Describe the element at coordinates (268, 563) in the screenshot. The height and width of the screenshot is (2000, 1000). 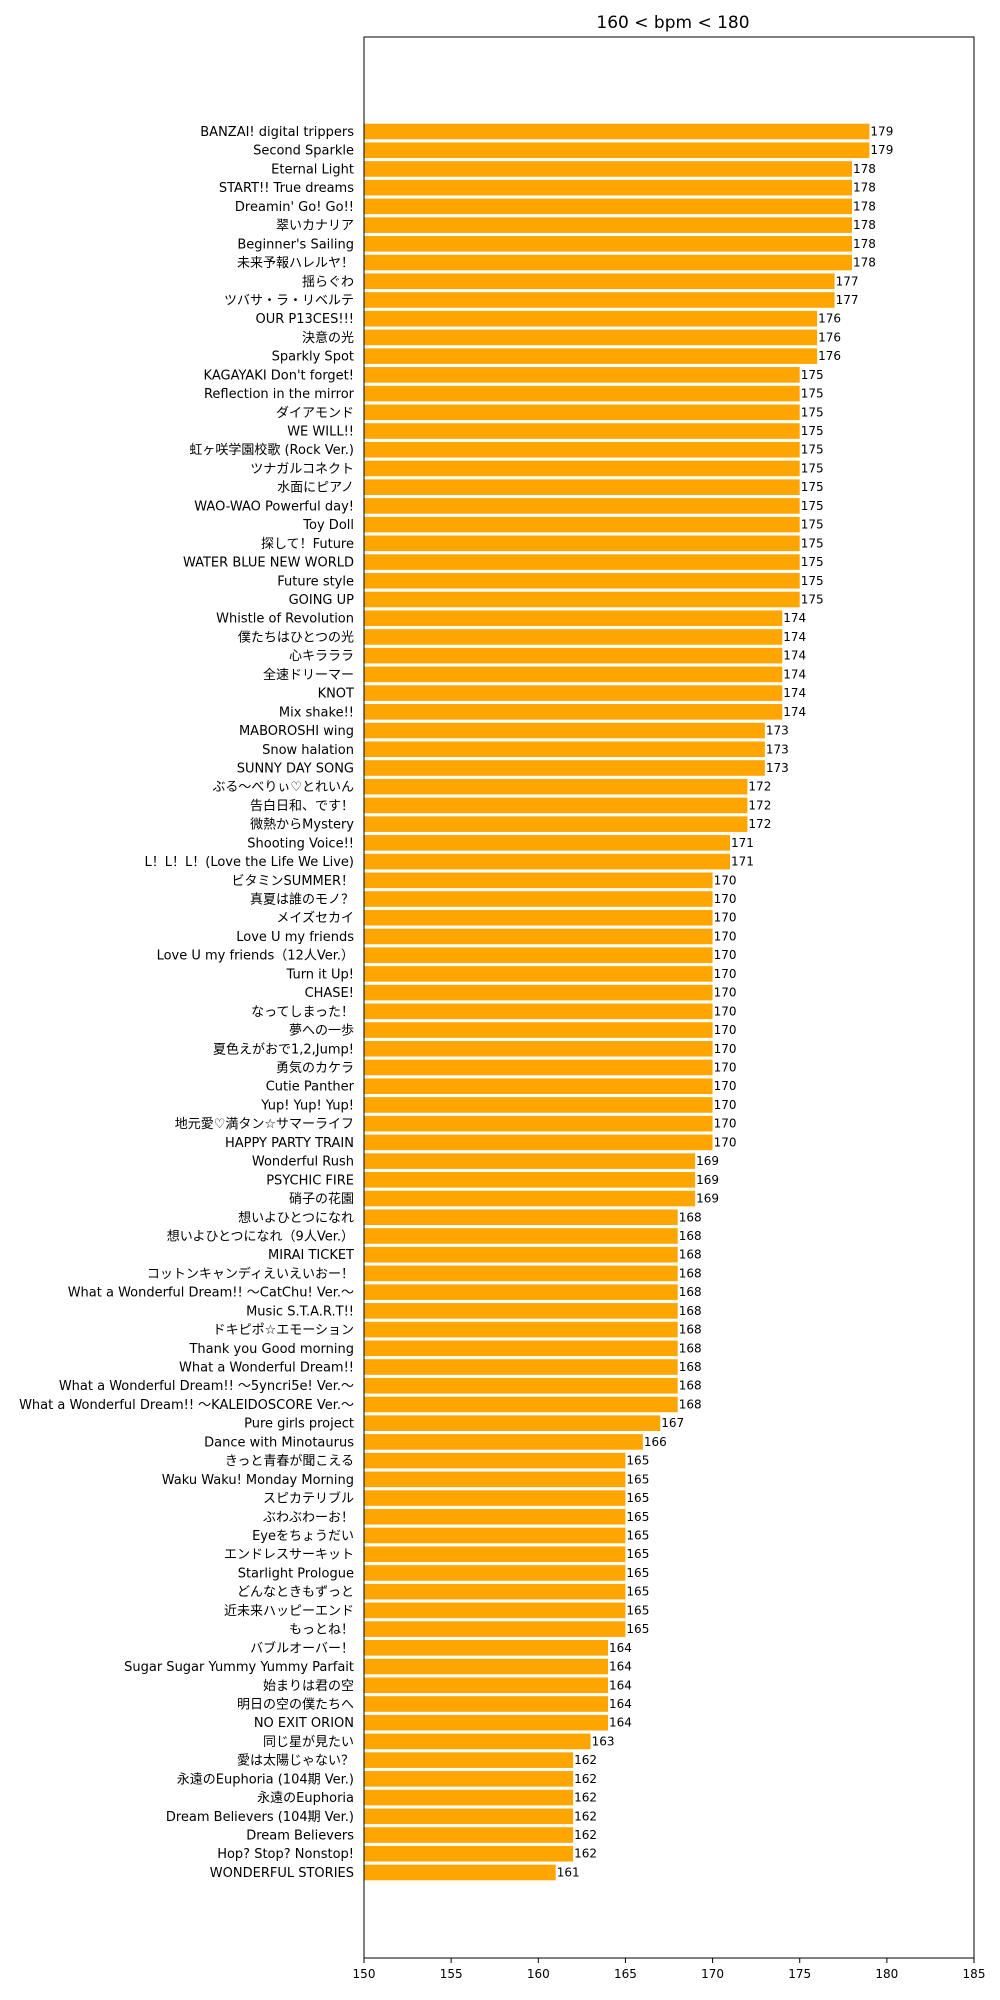
I see `category-label: WATER BLUE NEW WORLD` at that location.